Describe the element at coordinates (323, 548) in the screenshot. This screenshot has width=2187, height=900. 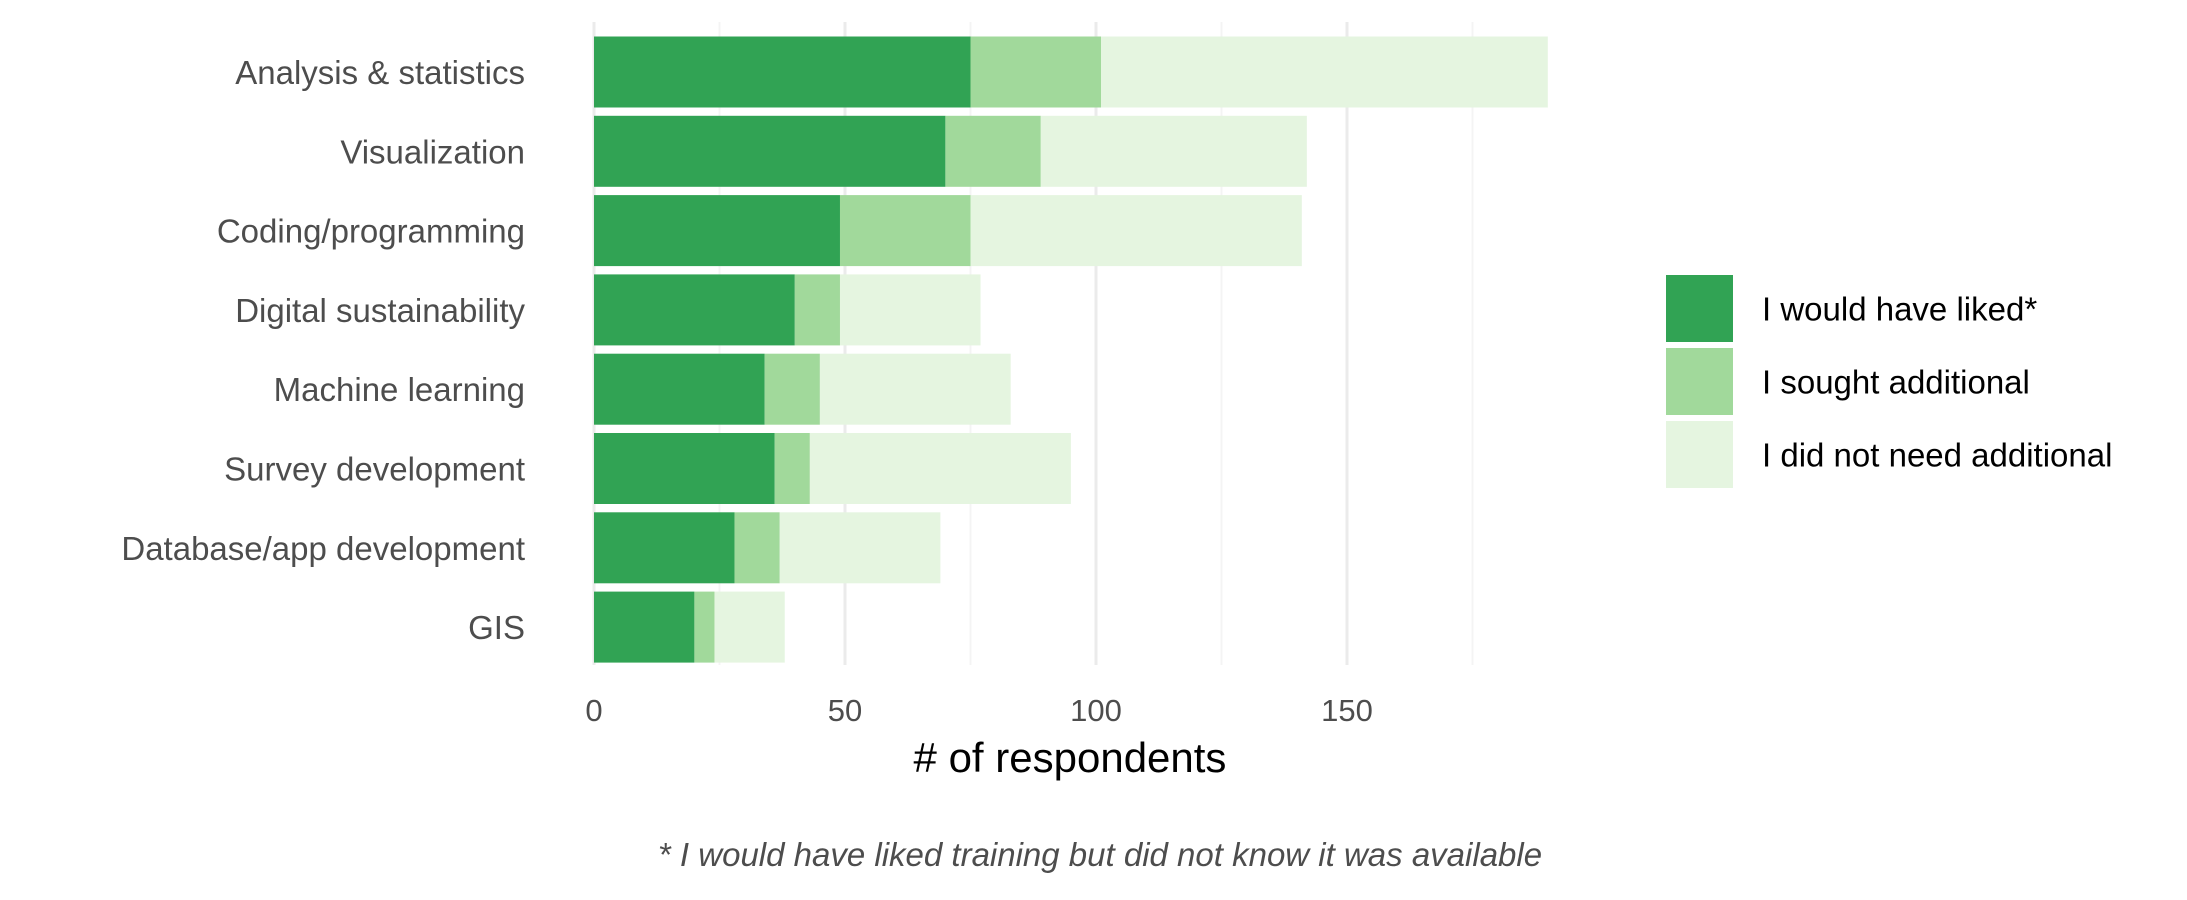
I see `category-label: Database/app development` at that location.